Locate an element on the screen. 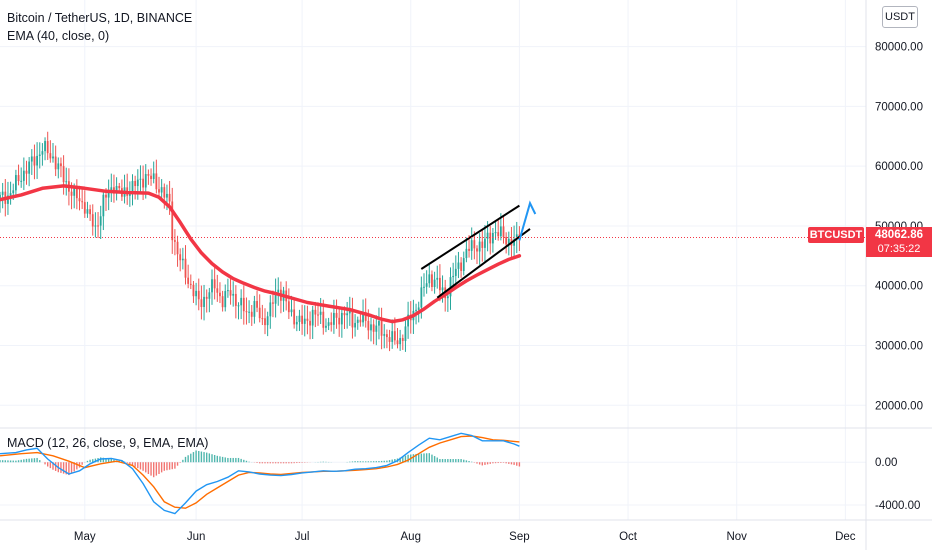 The image size is (932, 550). price-tick-label: 70000.00 is located at coordinates (899, 107).